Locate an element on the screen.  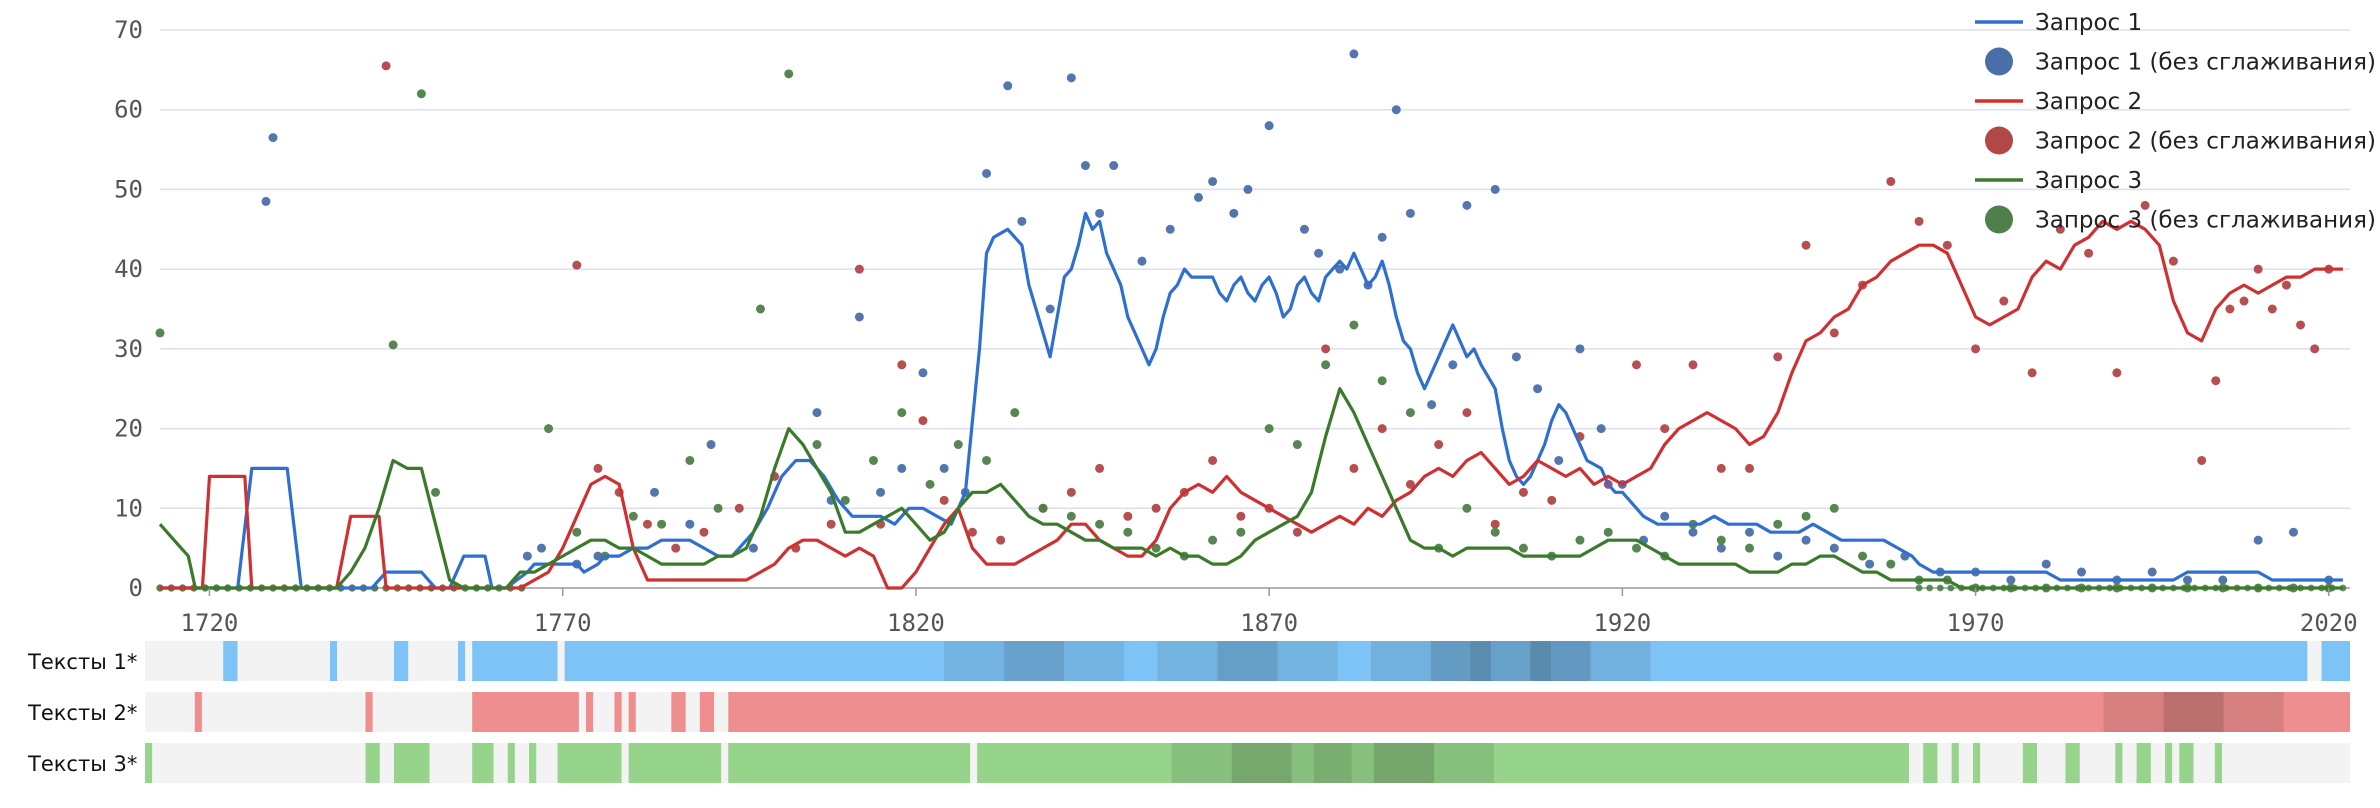
legend-item: Запрос 2 is located at coordinates (2058, 102).